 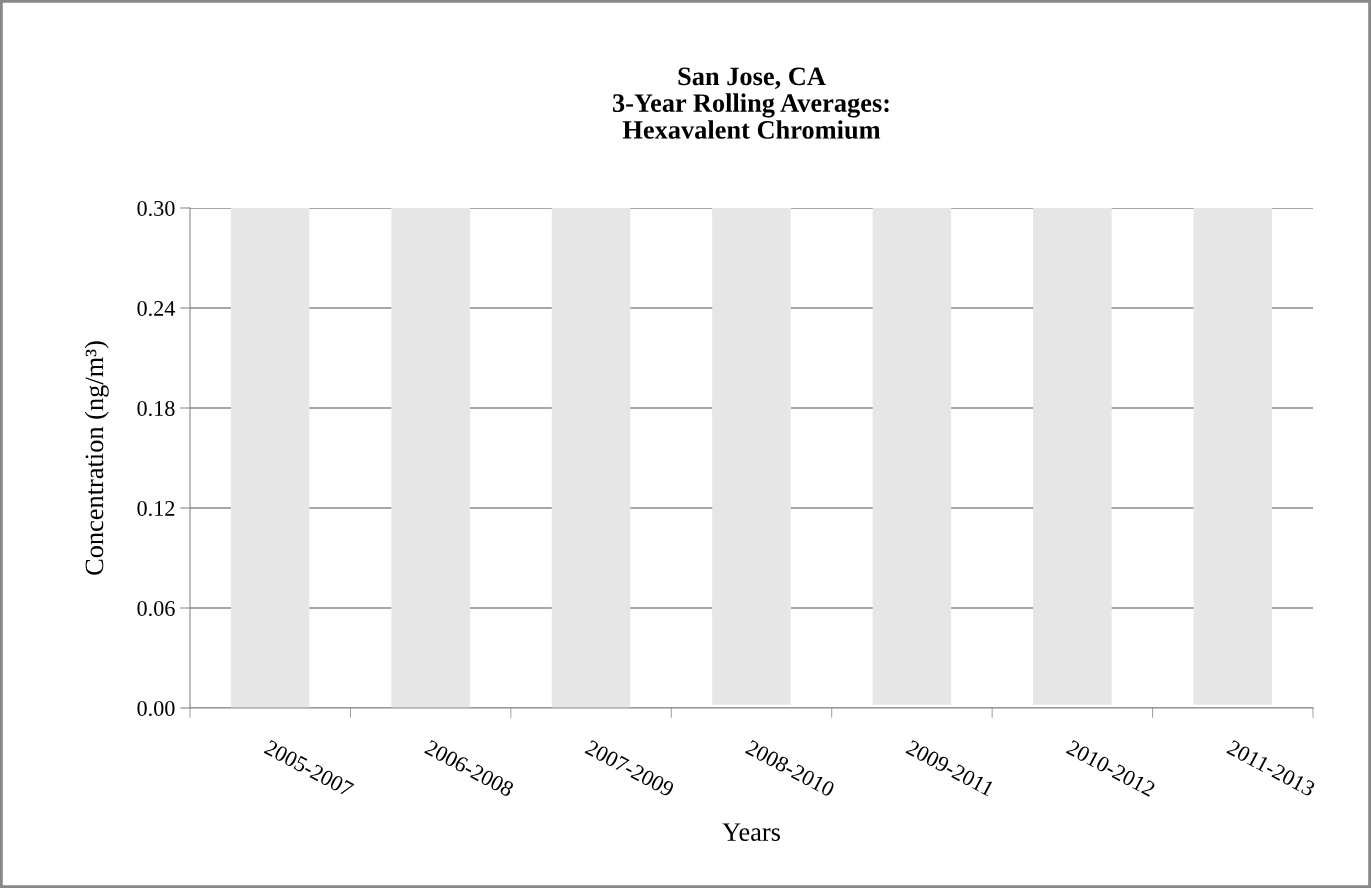 I want to click on y-tick-label: 0.06, so click(x=156, y=608).